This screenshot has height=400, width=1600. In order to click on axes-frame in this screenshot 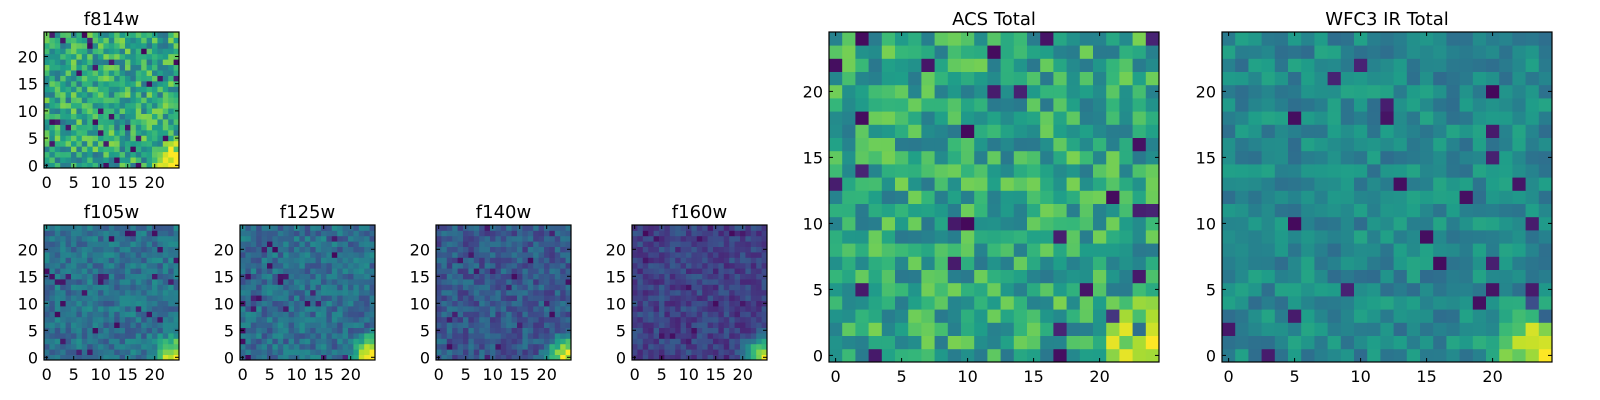, I will do `click(699, 292)`.